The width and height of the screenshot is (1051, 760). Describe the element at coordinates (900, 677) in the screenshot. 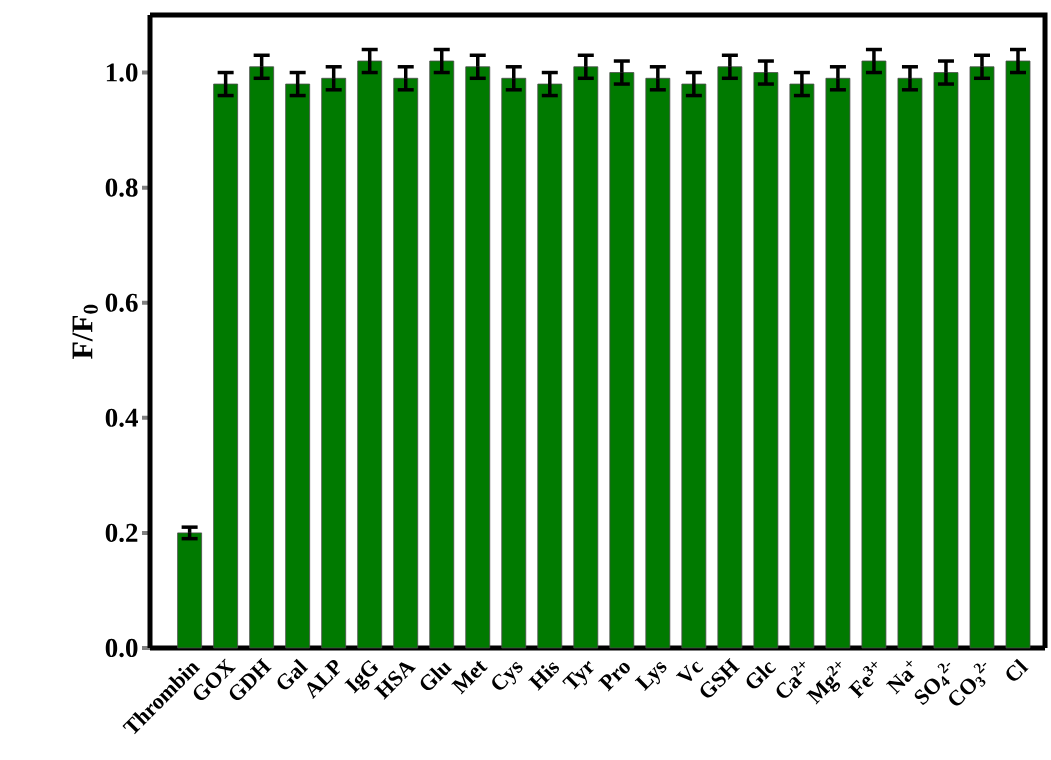

I see `x-tick-label: Na$^{+}$` at that location.